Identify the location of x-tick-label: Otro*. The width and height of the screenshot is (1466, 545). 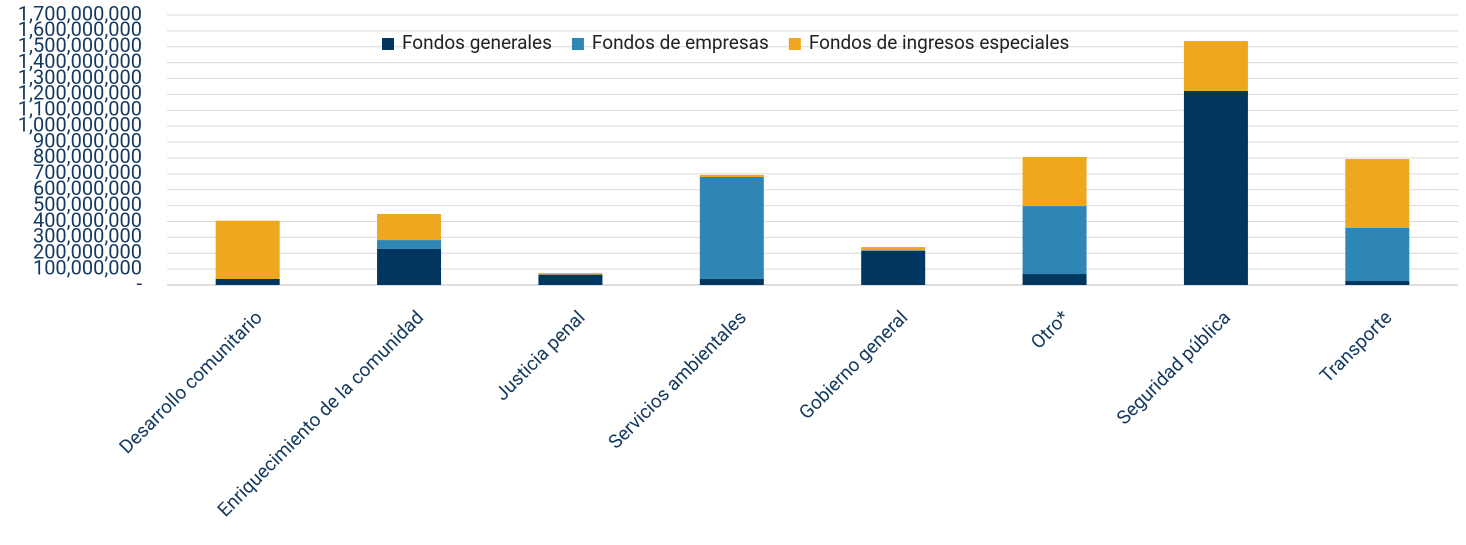
(1050, 330).